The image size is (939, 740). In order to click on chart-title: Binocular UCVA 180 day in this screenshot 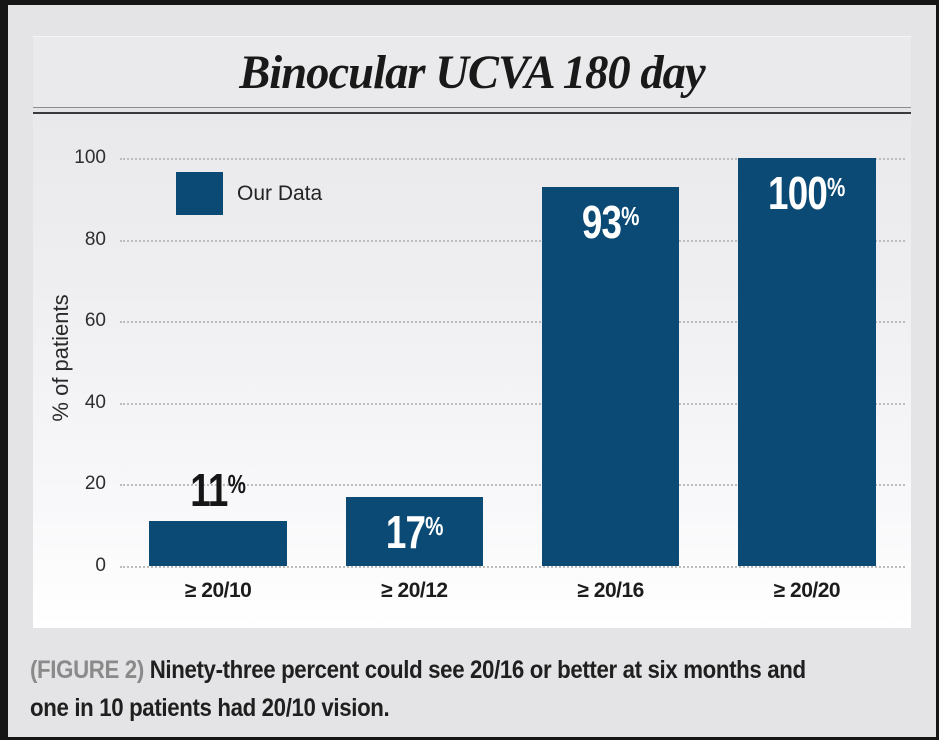, I will do `click(472, 72)`.